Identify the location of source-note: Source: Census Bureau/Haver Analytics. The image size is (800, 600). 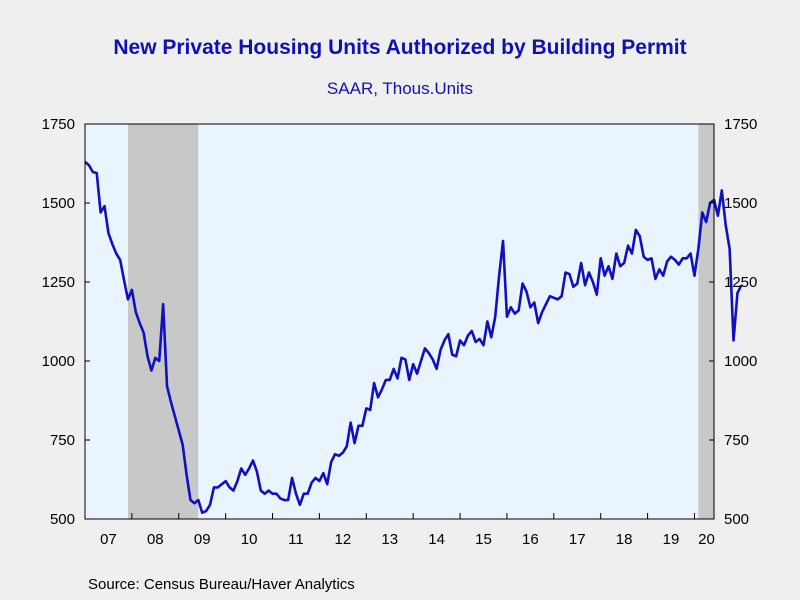
(221, 584).